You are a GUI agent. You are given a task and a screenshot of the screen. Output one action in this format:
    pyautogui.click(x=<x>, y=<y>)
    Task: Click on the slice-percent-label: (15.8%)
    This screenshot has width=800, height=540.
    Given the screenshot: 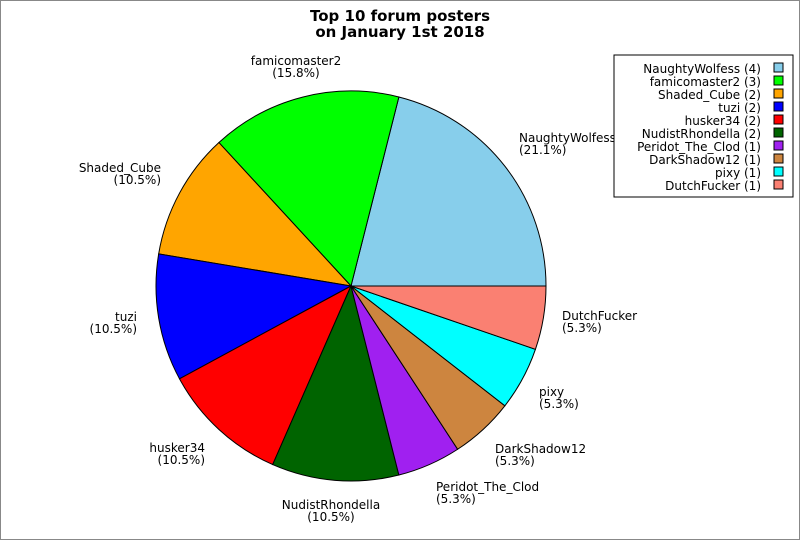 What is the action you would take?
    pyautogui.click(x=295, y=73)
    